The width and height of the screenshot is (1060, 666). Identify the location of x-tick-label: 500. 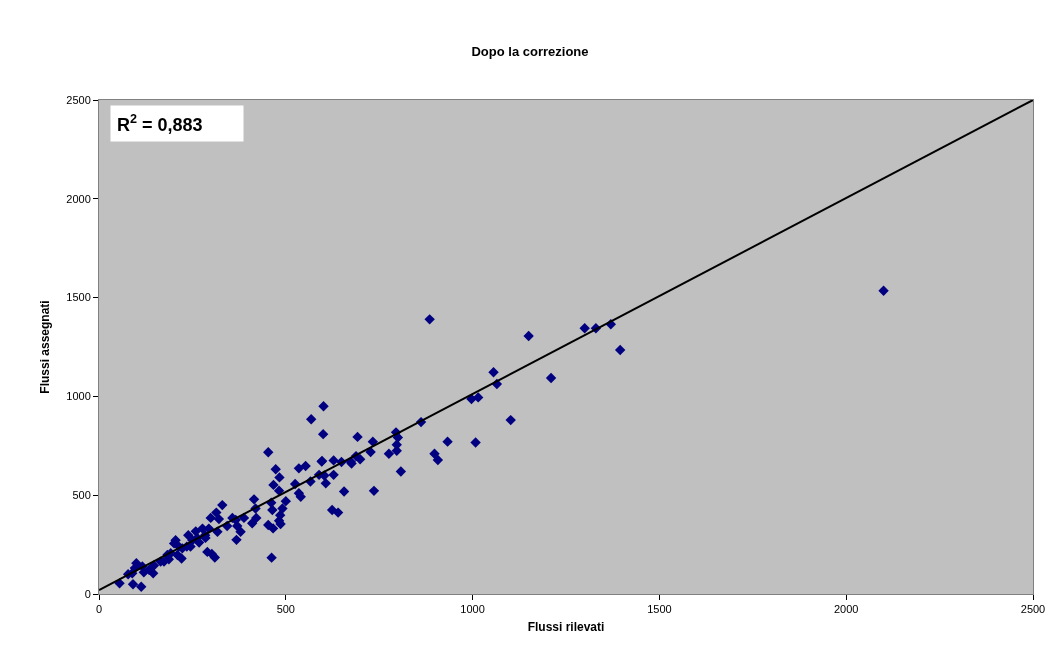
(285, 609).